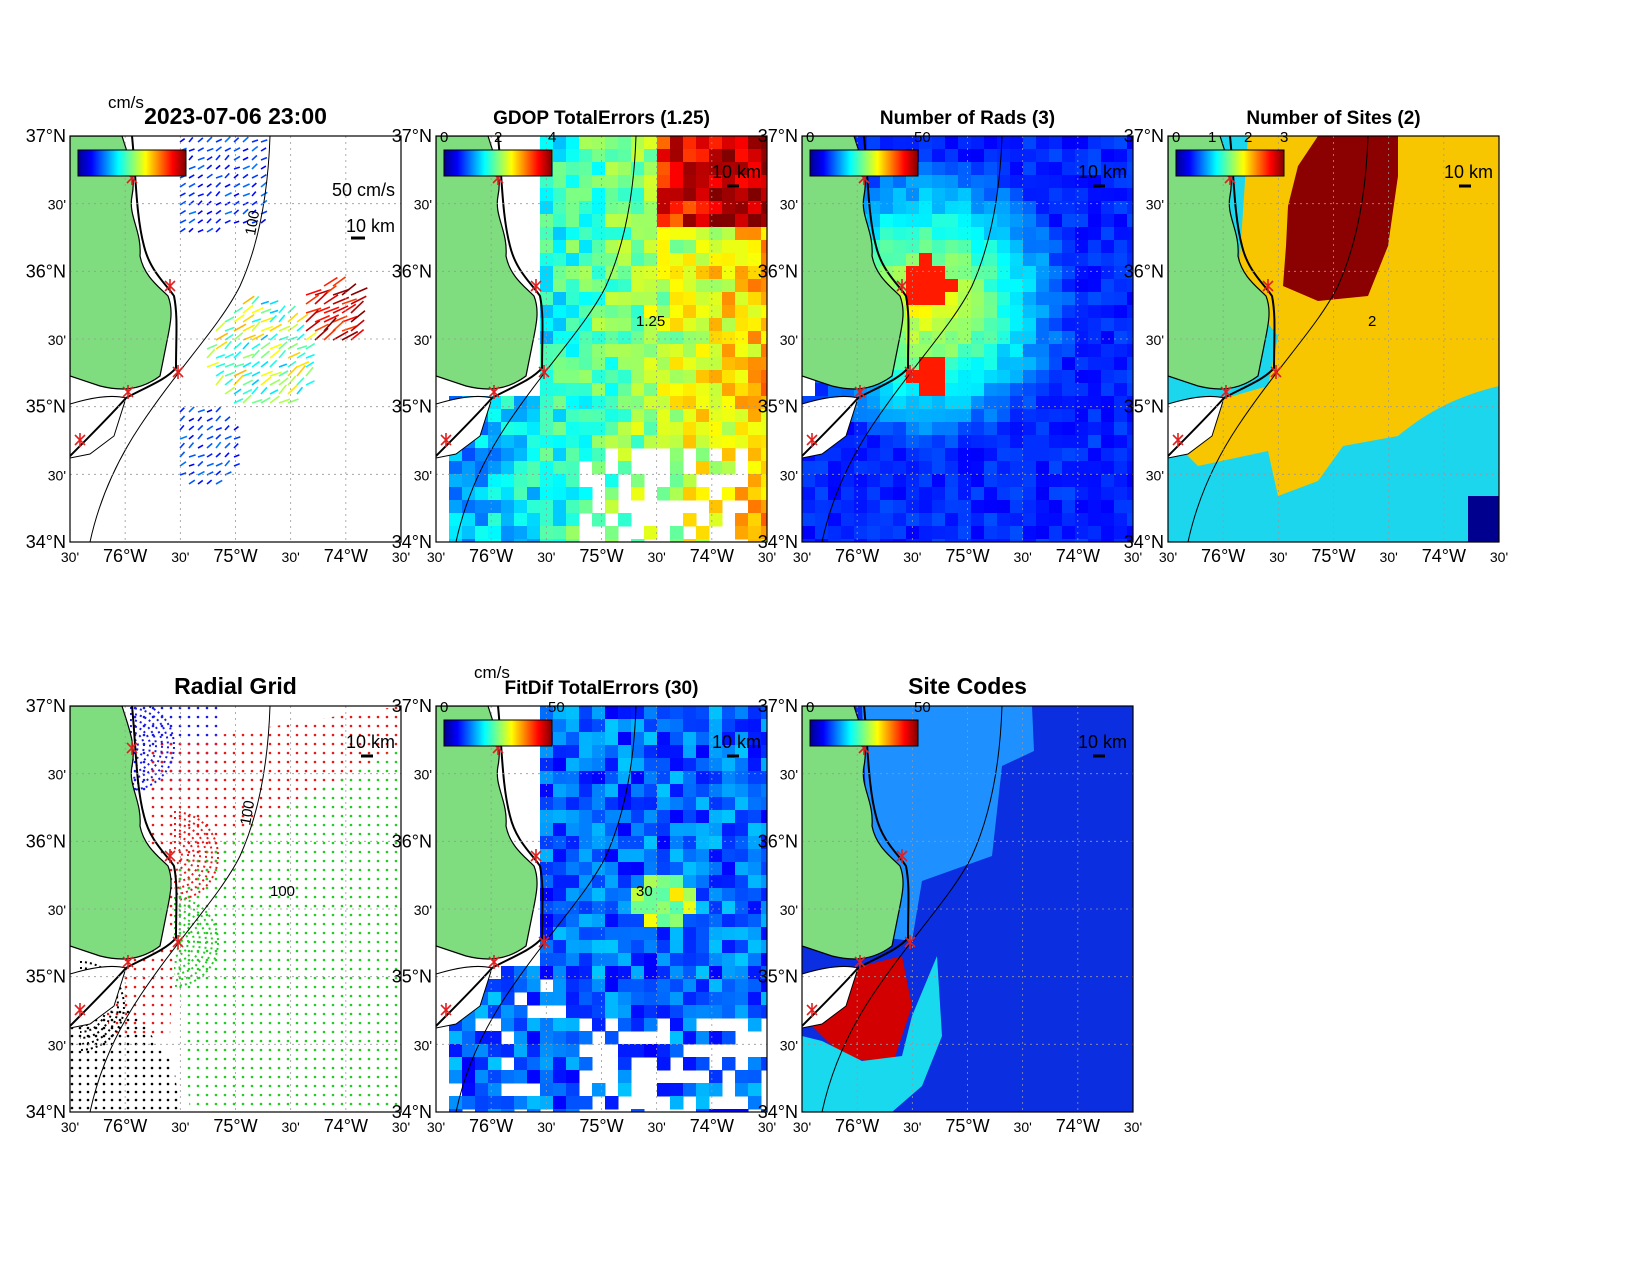 The image size is (1650, 1275). Describe the element at coordinates (1338, 316) in the screenshot. I see `sites-yellow-field` at that location.